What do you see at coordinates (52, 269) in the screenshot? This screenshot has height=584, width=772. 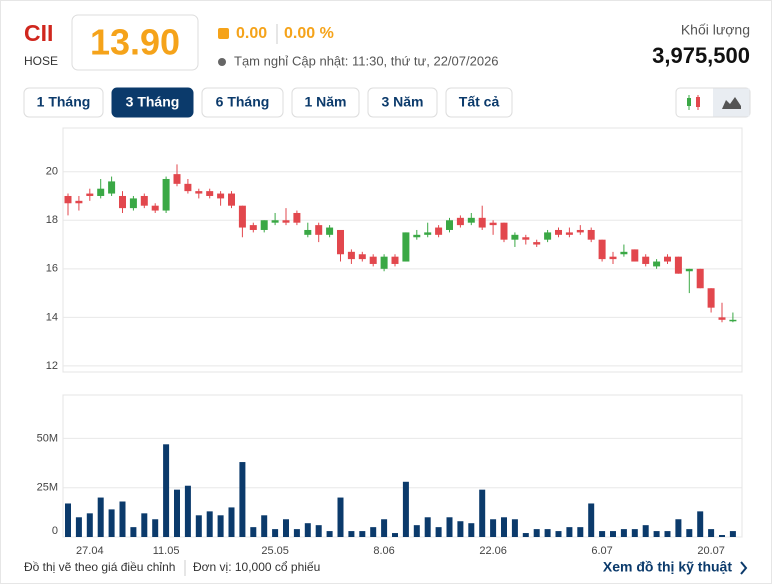 I see `y-tick-label: 16` at bounding box center [52, 269].